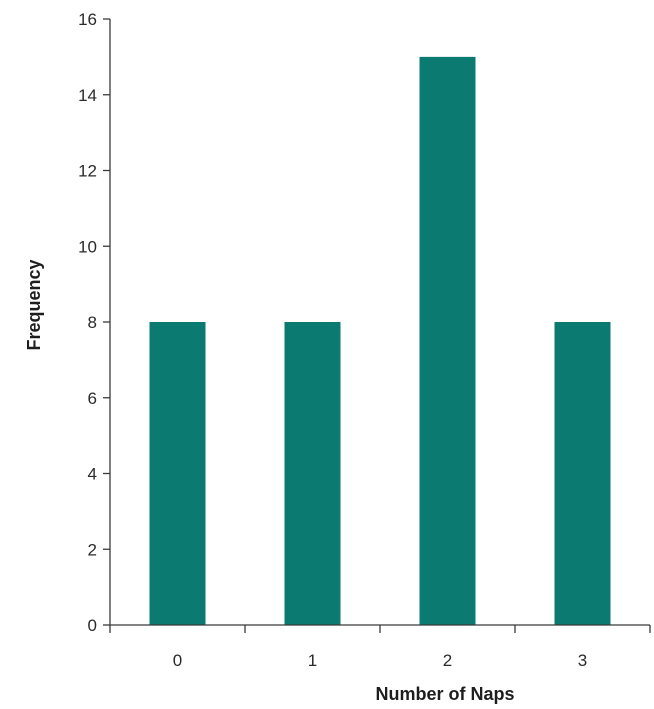 This screenshot has width=654, height=709. I want to click on x-tick-label-1: 1, so click(312, 660).